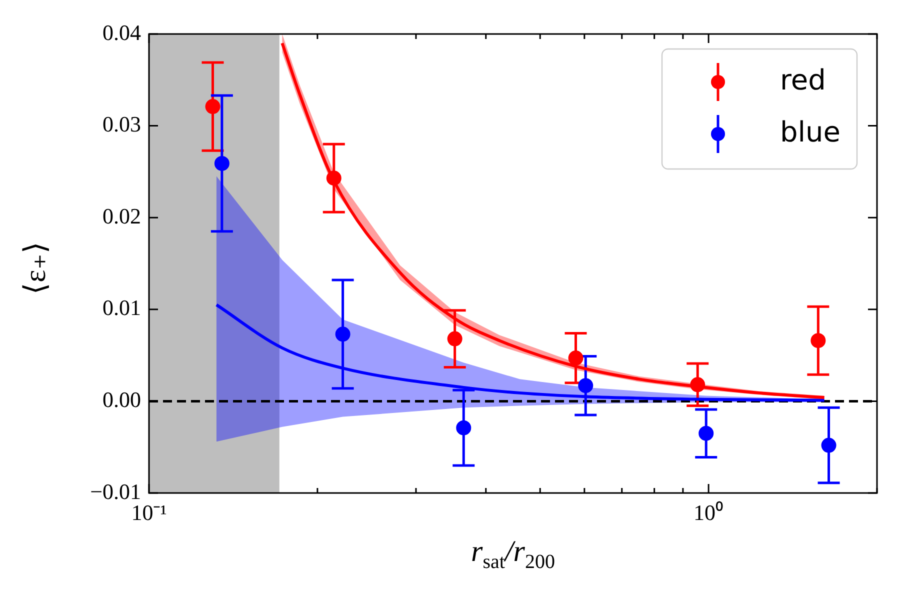 The height and width of the screenshot is (600, 900). What do you see at coordinates (513, 554) in the screenshot?
I see `x-axis-title: r$_{sat}$/r$_{200}$` at bounding box center [513, 554].